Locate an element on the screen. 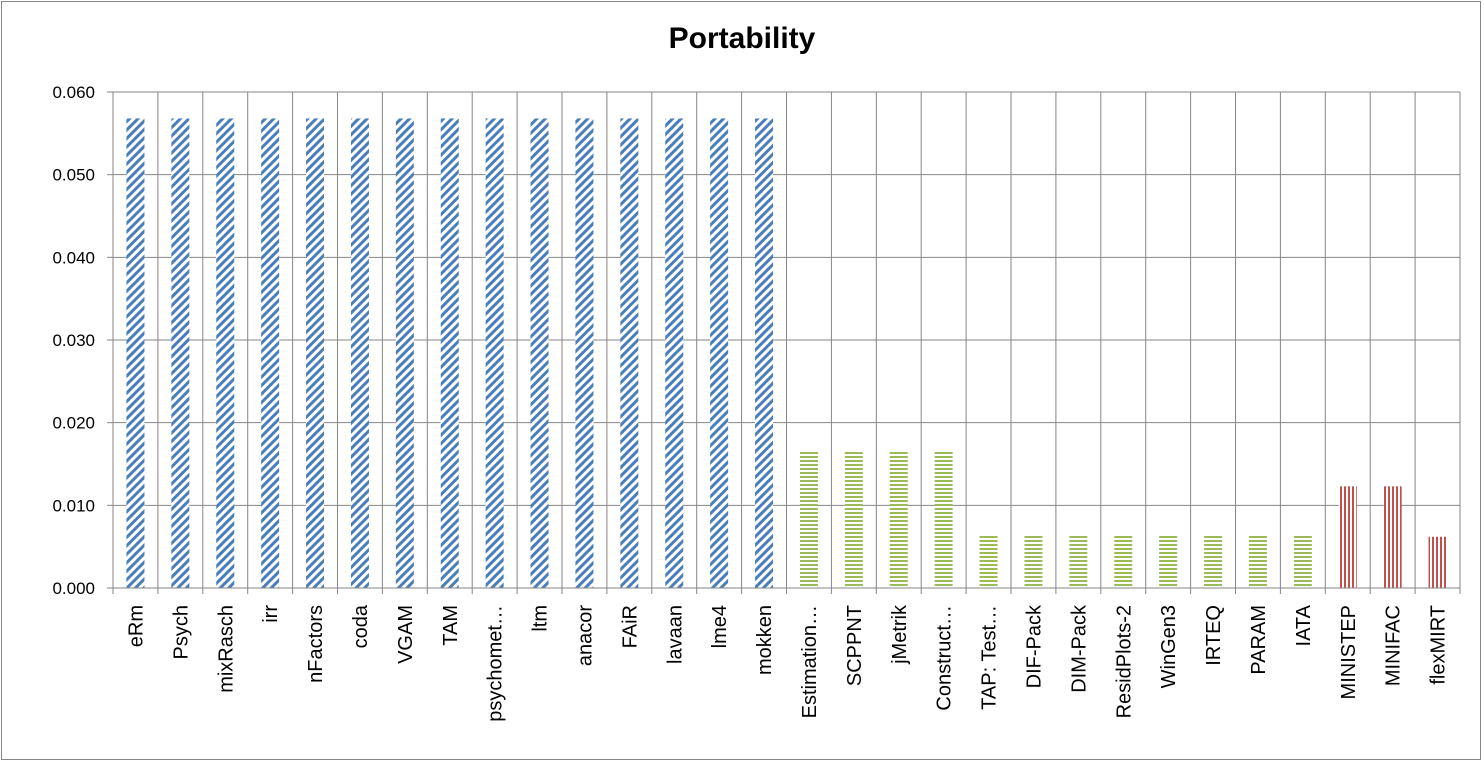 This screenshot has height=763, width=1484. x-tick-label: mixRasch is located at coordinates (226, 649).